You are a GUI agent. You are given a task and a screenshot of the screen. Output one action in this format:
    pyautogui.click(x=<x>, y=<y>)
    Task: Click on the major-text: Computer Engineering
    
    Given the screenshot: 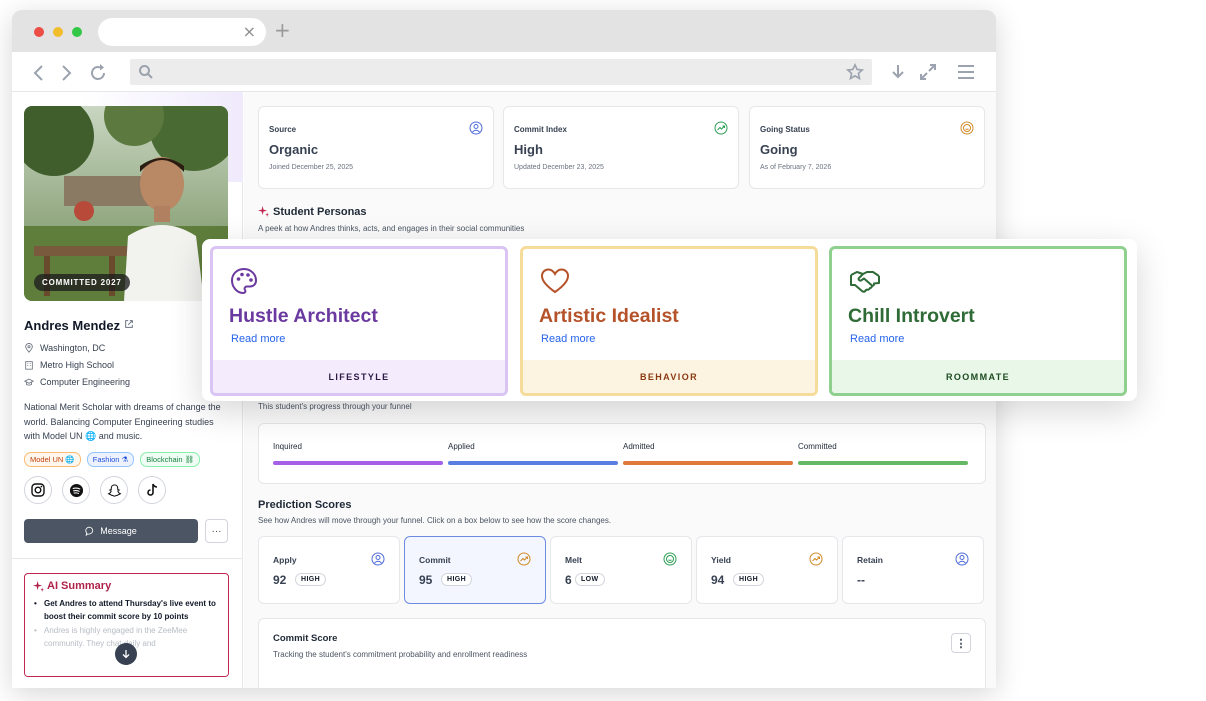 What is the action you would take?
    pyautogui.click(x=85, y=382)
    